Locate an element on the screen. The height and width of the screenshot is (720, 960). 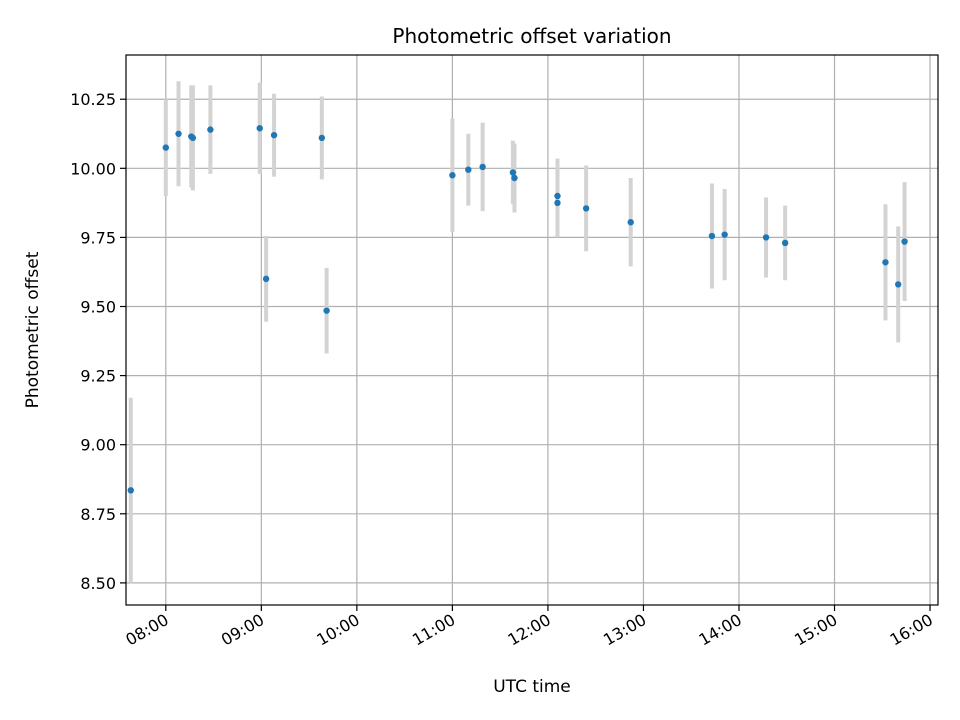
y-tick-label: 10.00 is located at coordinates (93, 168).